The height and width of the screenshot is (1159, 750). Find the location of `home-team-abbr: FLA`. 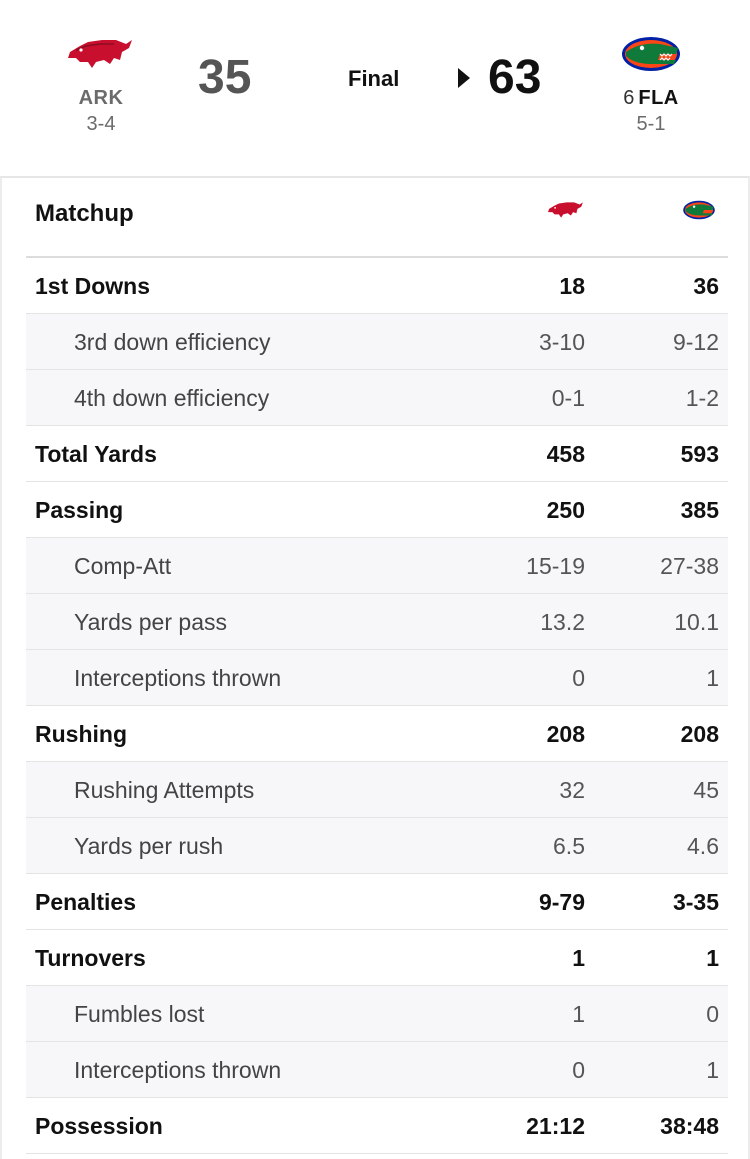

home-team-abbr: FLA is located at coordinates (658, 98).